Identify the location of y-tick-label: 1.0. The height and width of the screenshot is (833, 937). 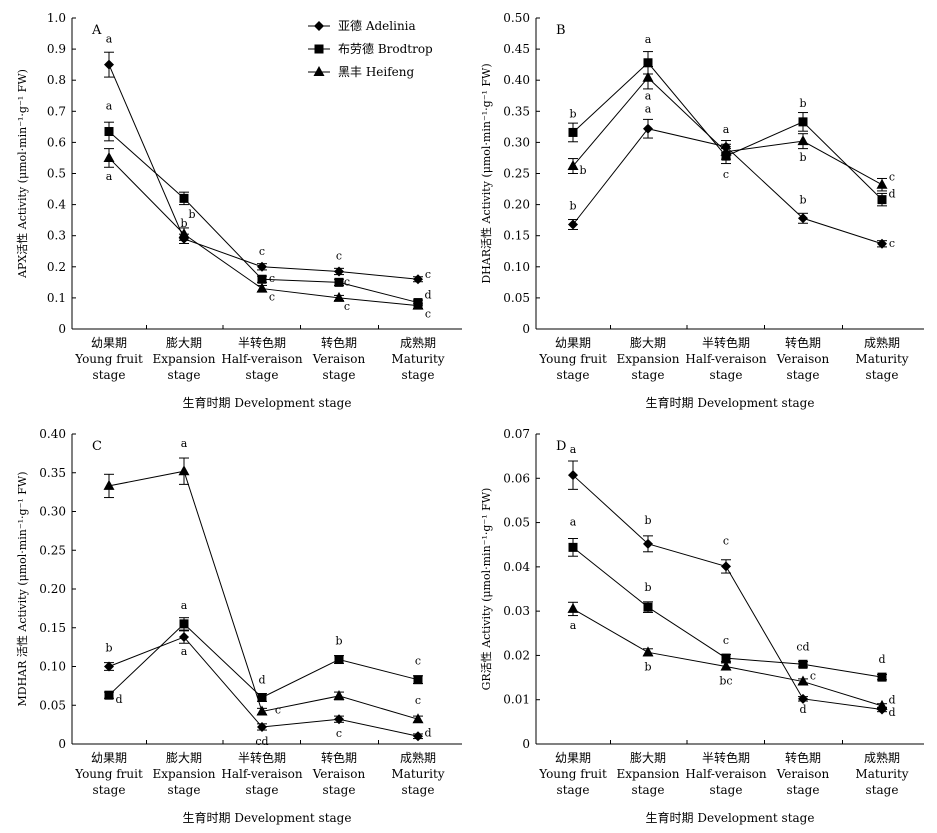
(56, 18).